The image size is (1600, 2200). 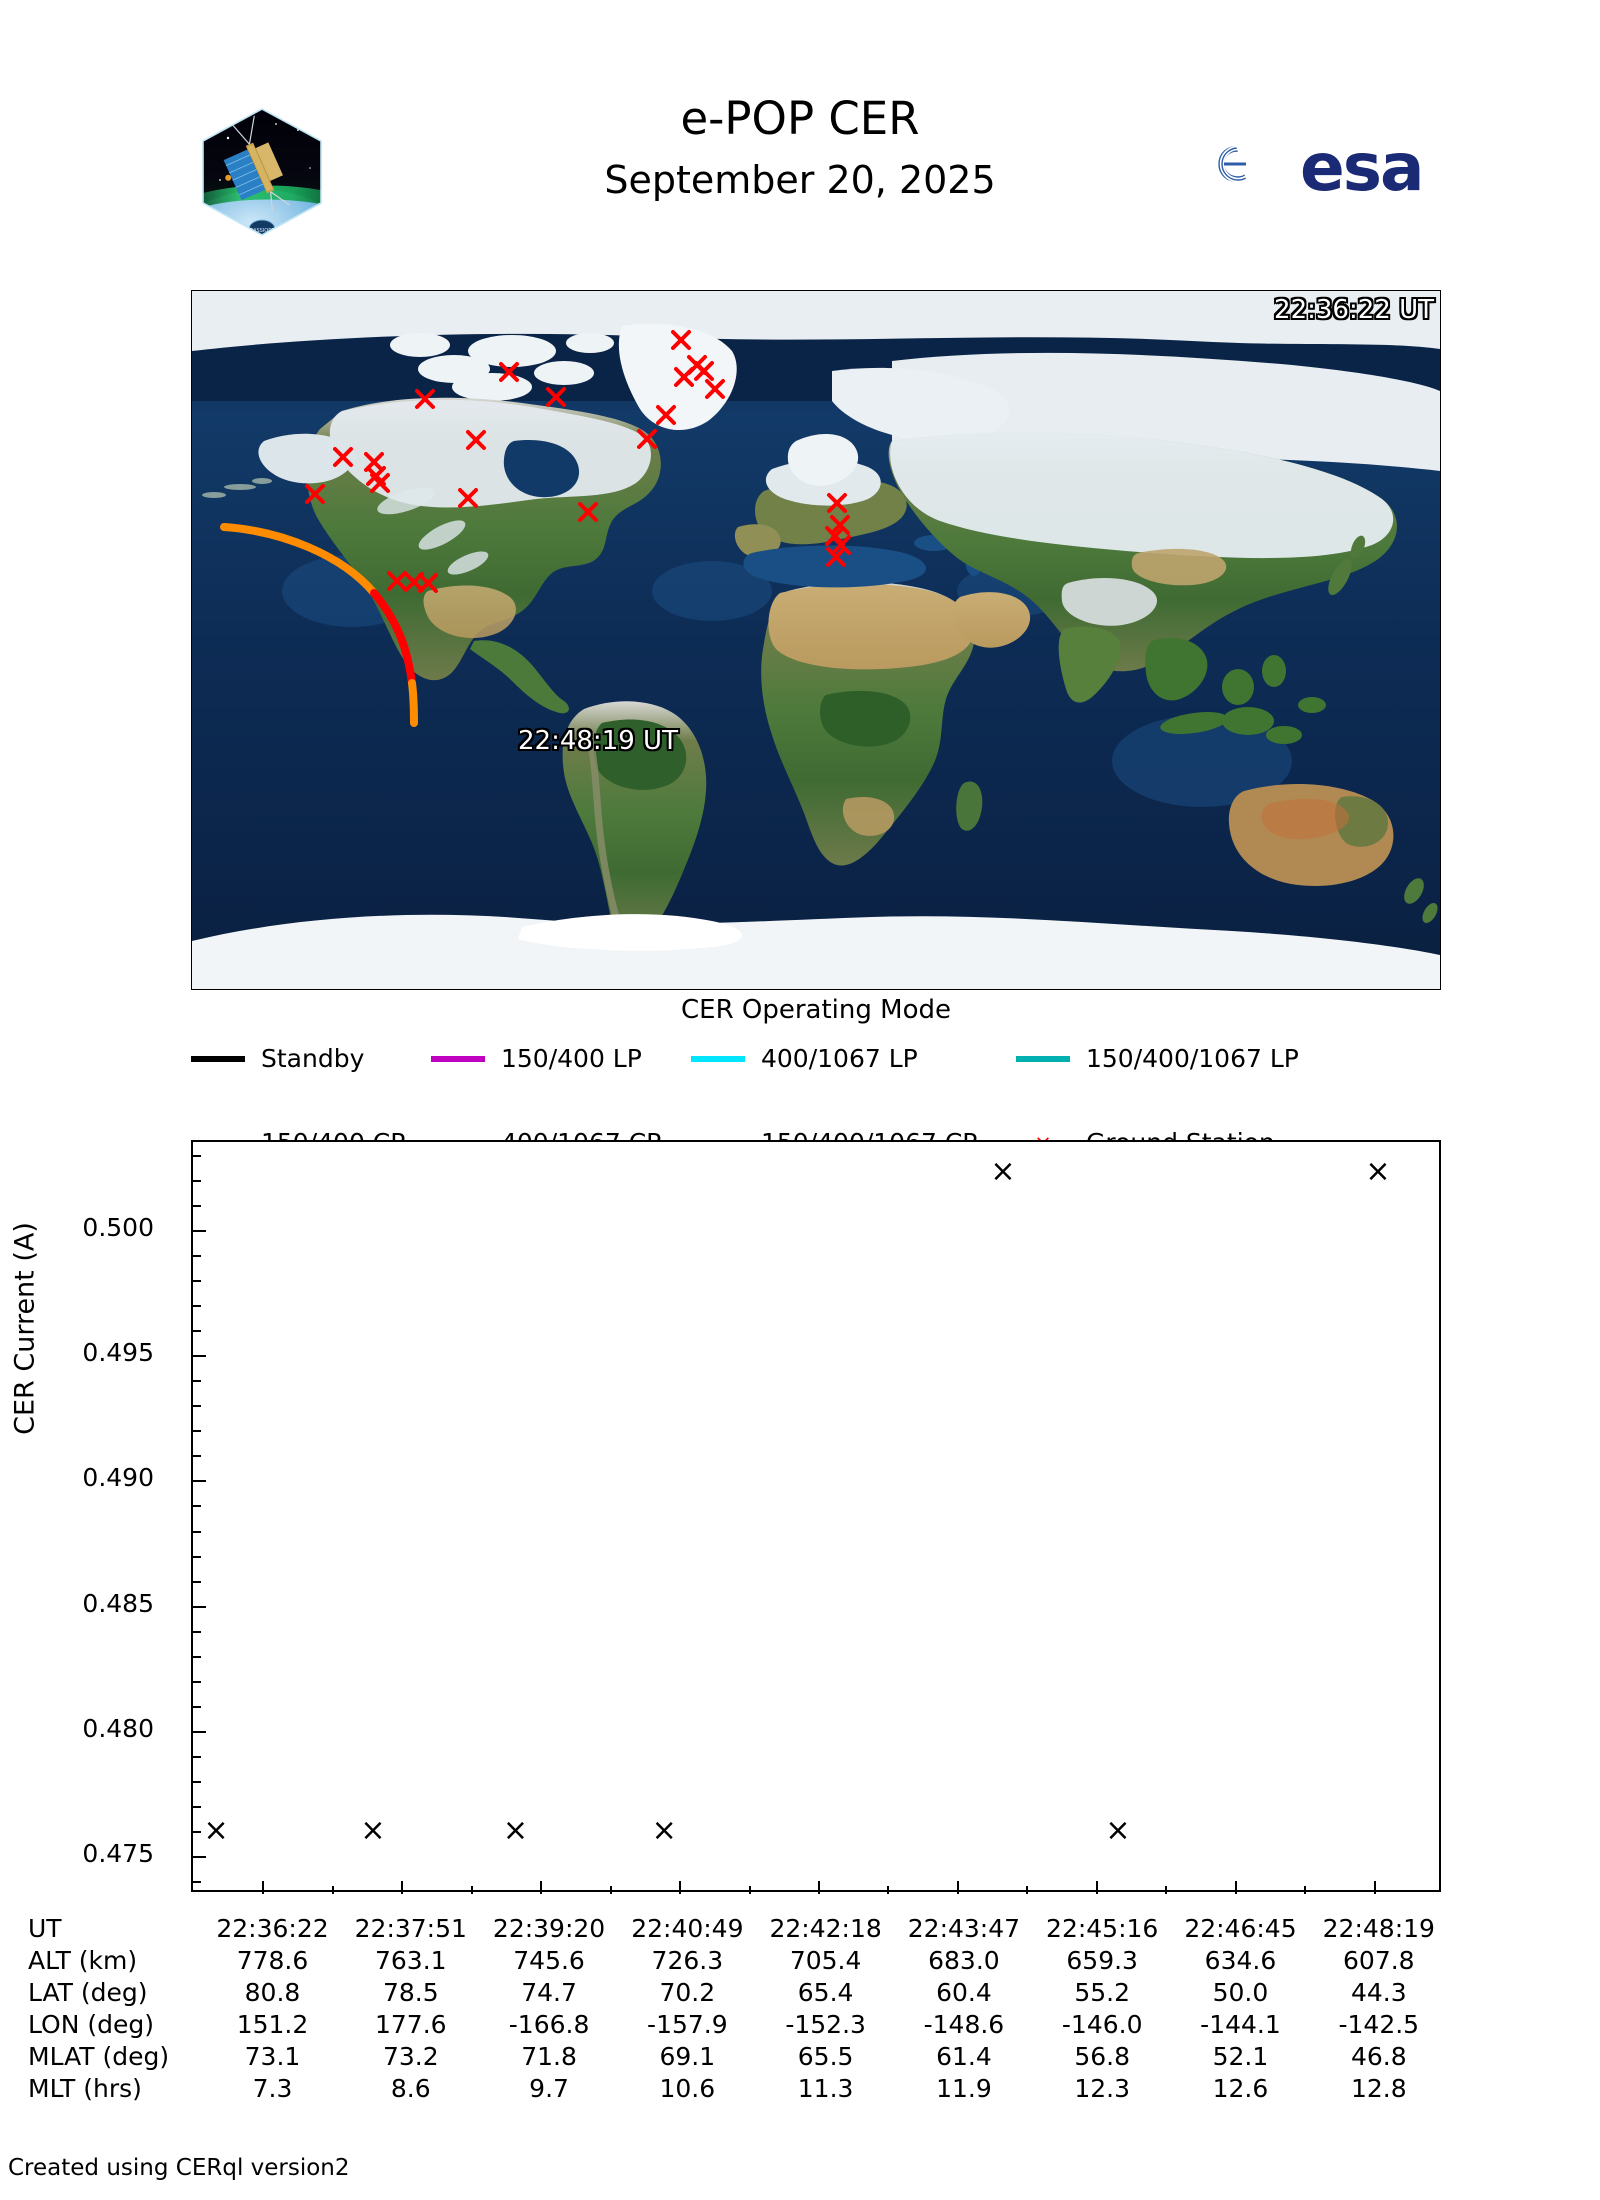 What do you see at coordinates (549, 2024) in the screenshot?
I see `table-cell: -166.8` at bounding box center [549, 2024].